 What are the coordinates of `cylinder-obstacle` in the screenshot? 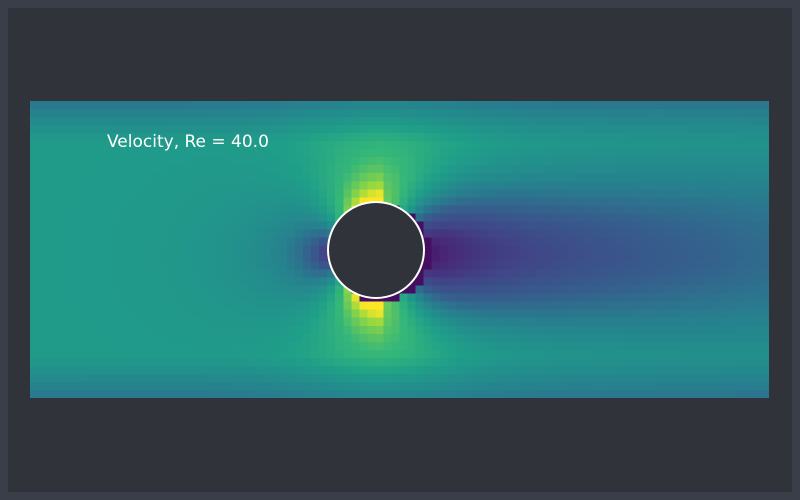 It's located at (376, 250).